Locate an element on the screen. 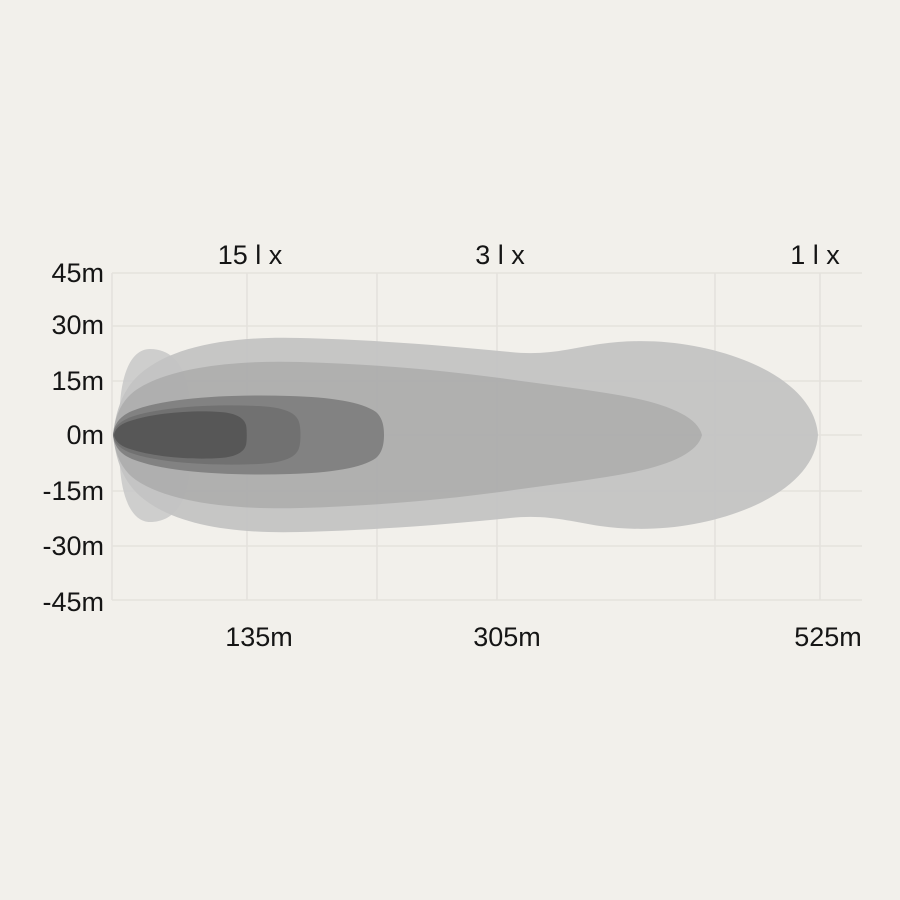 This screenshot has width=900, height=900. bottom-label-135m: 135m is located at coordinates (259, 637).